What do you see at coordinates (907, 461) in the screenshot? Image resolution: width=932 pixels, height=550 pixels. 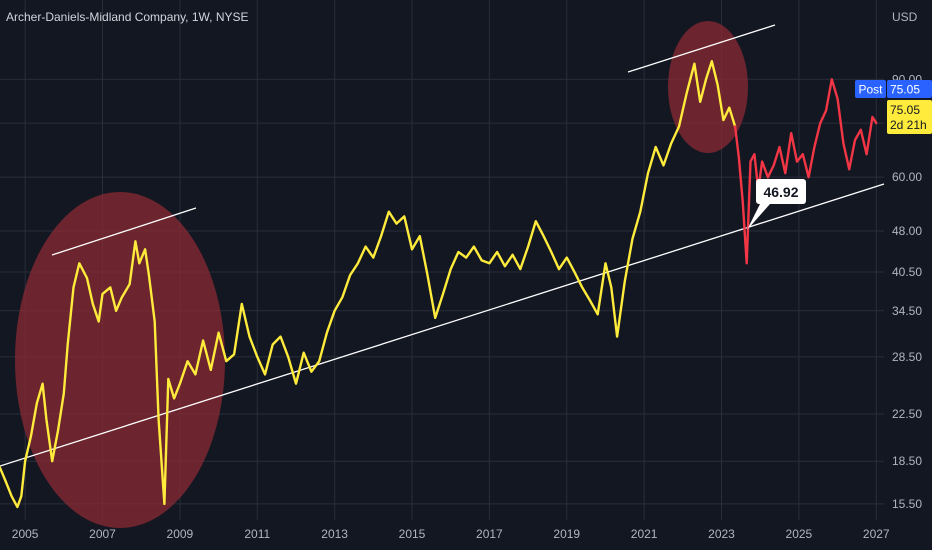 I see `y-tick-label-1: 18.50` at bounding box center [907, 461].